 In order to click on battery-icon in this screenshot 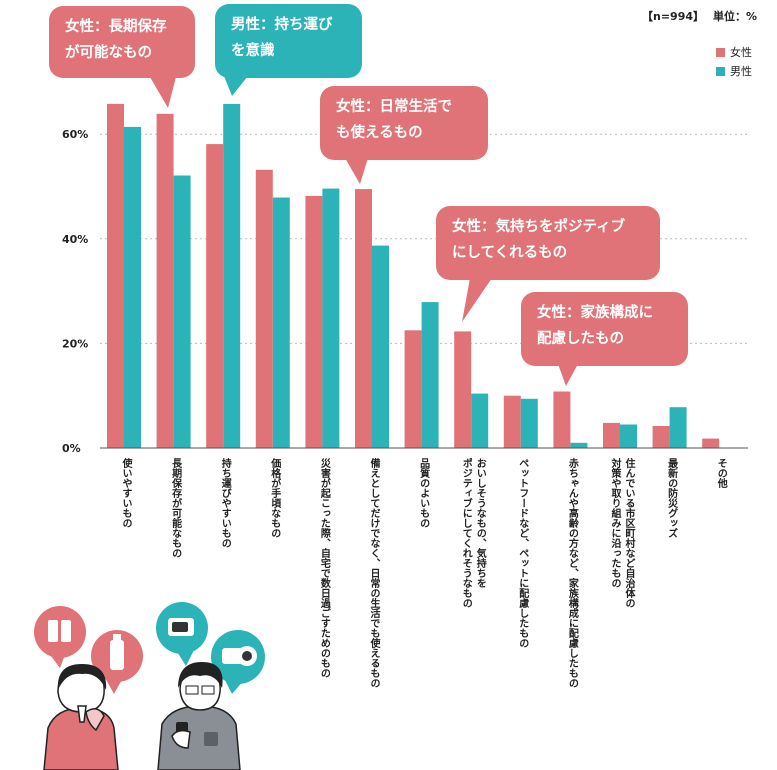, I will do `click(53, 631)`.